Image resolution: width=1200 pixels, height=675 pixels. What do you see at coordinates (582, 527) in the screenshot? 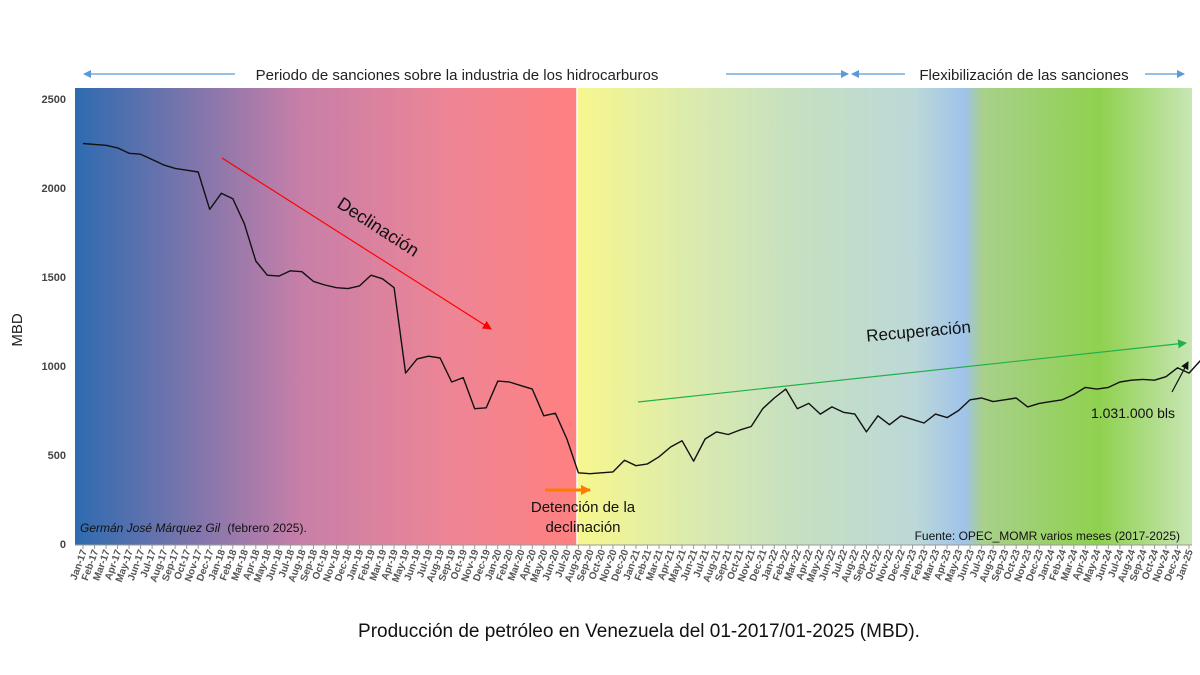
I see `stop-label-line2: declinación` at bounding box center [582, 527].